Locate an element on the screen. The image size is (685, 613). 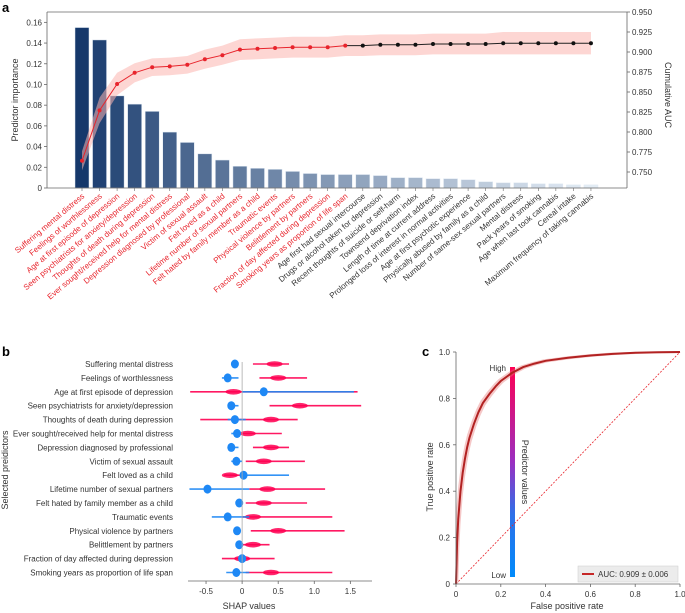
y-tick-label: 0.08 is located at coordinates (34, 105).